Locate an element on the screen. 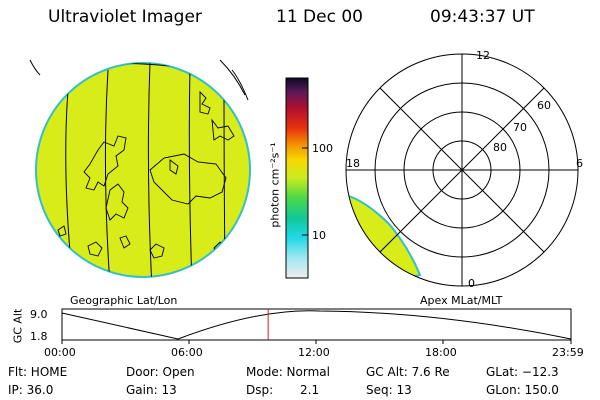 This screenshot has height=400, width=600. altitude-xtick-4: 23:59 is located at coordinates (568, 352).